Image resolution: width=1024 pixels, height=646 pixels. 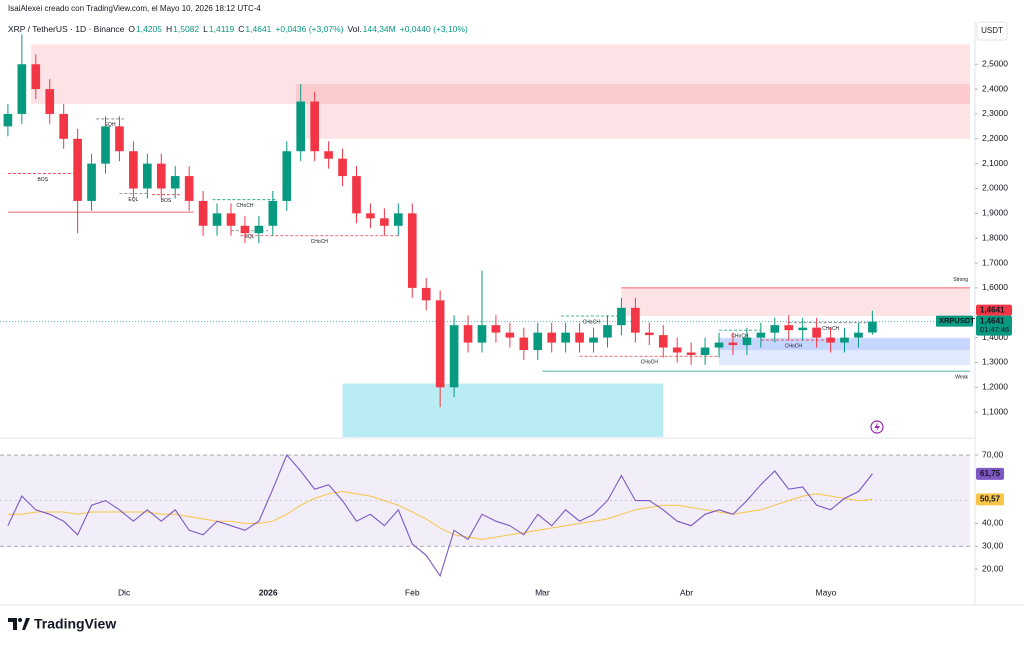 What do you see at coordinates (995, 337) in the screenshot?
I see `y-tick-label: 1,4000` at bounding box center [995, 337].